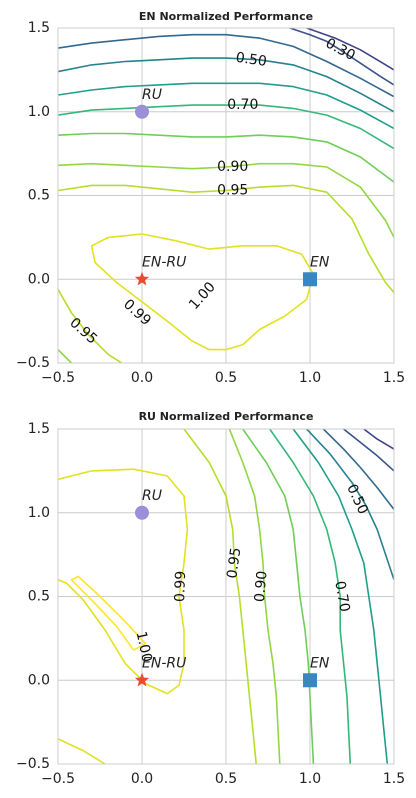 This screenshot has width=416, height=798. Describe the element at coordinates (226, 16) in the screenshot. I see `chart-title-en: EN Normalized Performance` at that location.